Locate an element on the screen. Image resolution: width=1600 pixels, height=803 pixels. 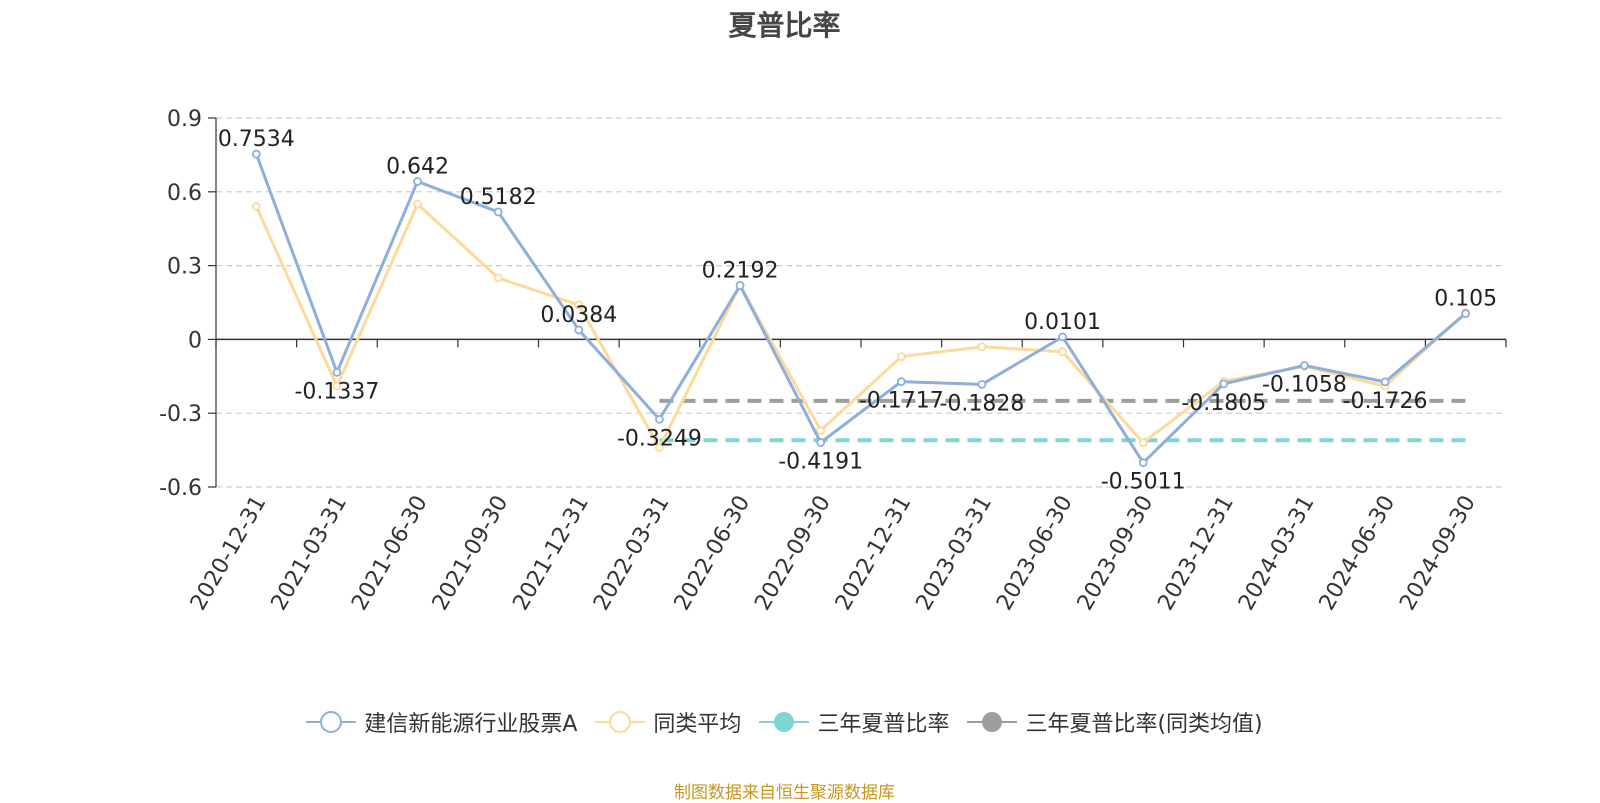
data-label: 0.0101 is located at coordinates (1062, 322).